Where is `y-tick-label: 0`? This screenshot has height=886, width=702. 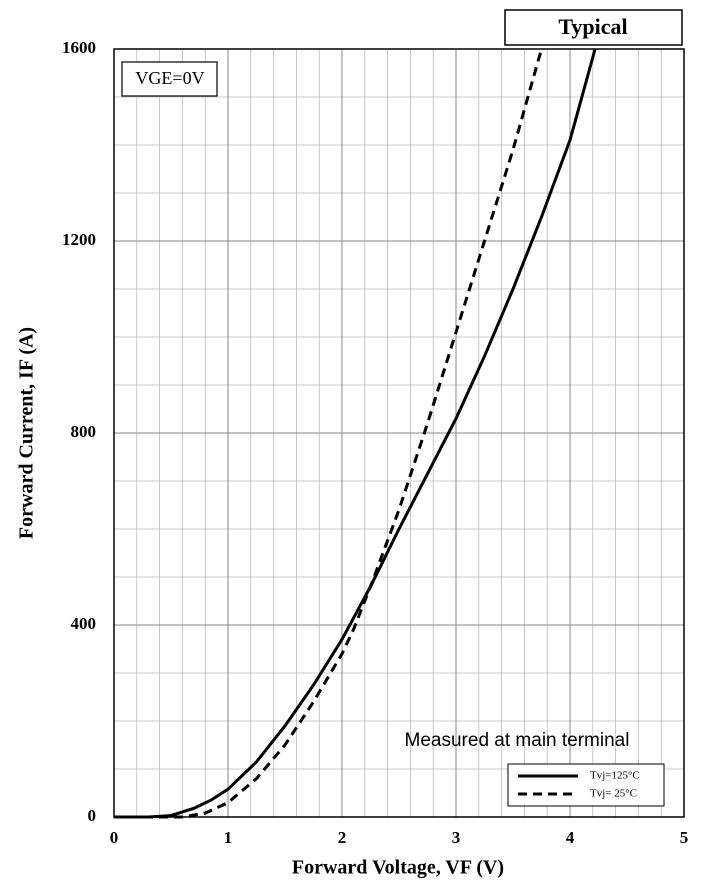
y-tick-label: 0 is located at coordinates (92, 815).